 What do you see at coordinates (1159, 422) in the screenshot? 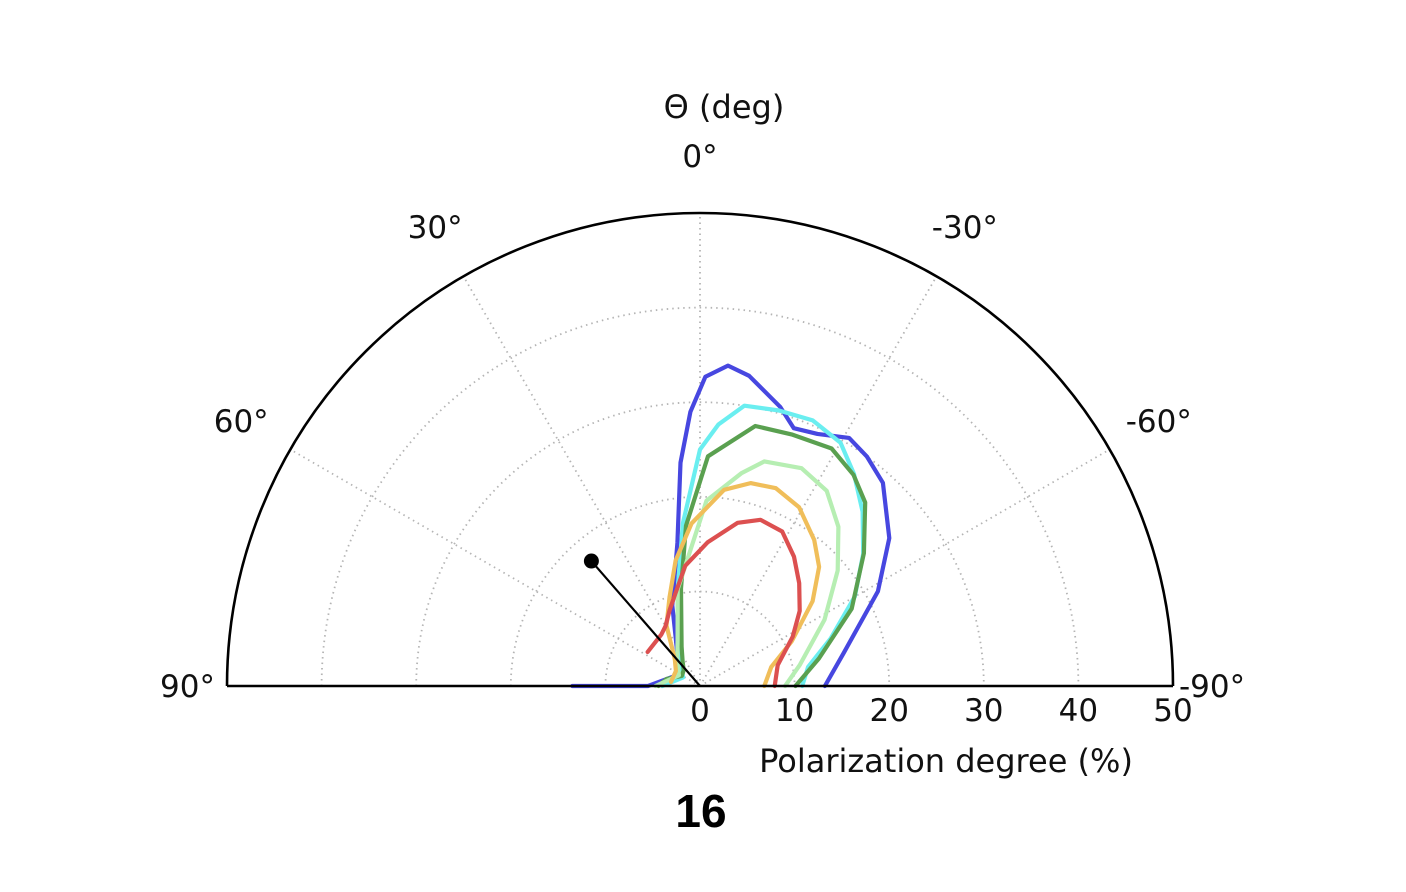
I see `theta-tick-label: -60°` at bounding box center [1159, 422].